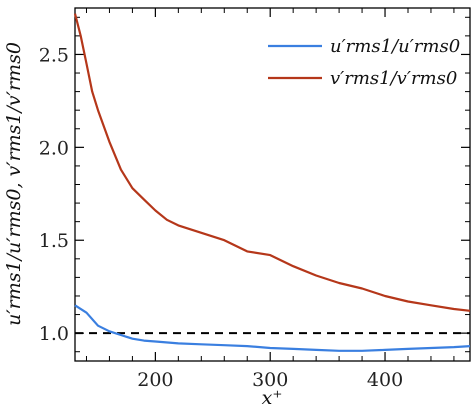  I want to click on legend-label-u: u′rms1/u′rms0, so click(395, 46).